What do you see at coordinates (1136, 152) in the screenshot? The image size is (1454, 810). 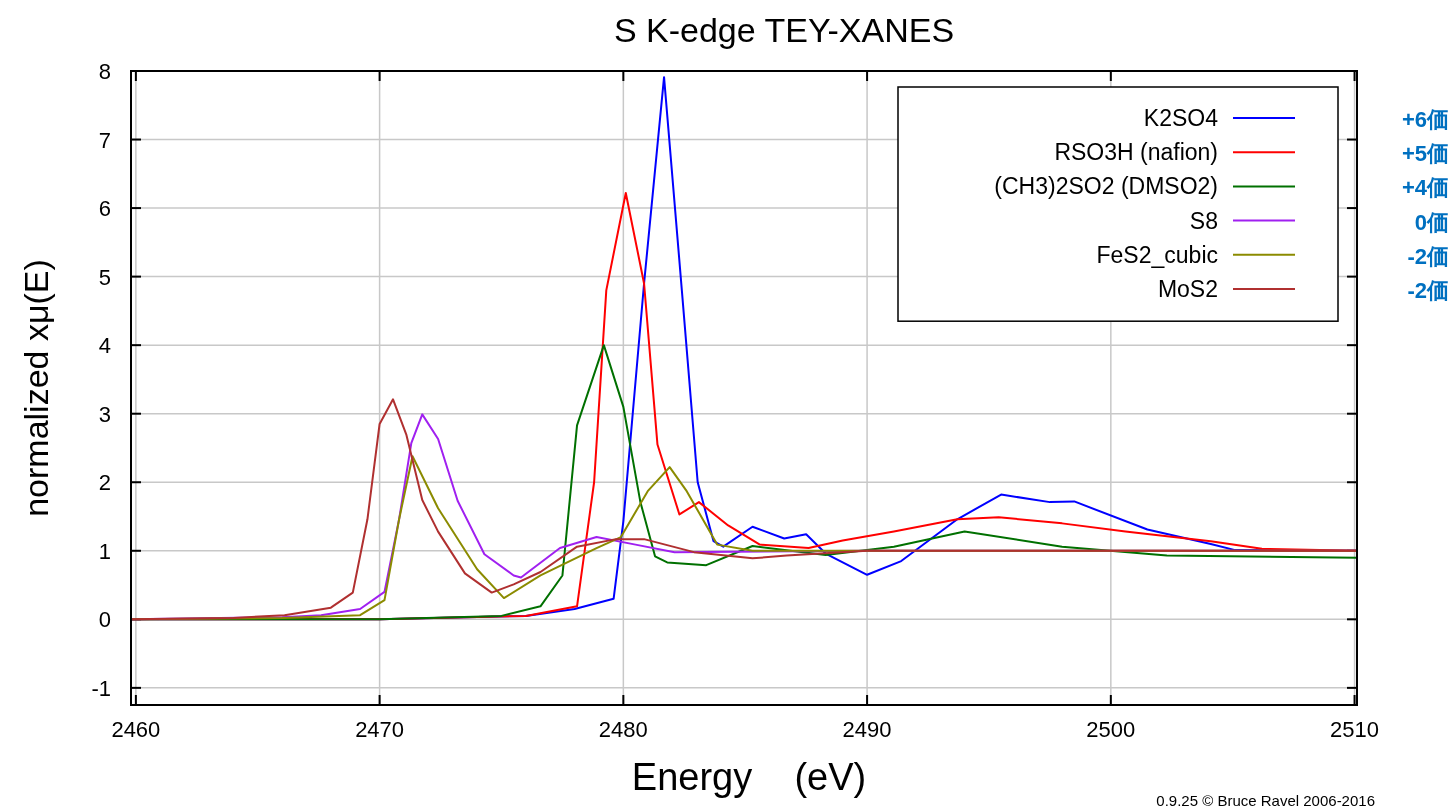 I see `legend-label: RSO3H (nafion)` at bounding box center [1136, 152].